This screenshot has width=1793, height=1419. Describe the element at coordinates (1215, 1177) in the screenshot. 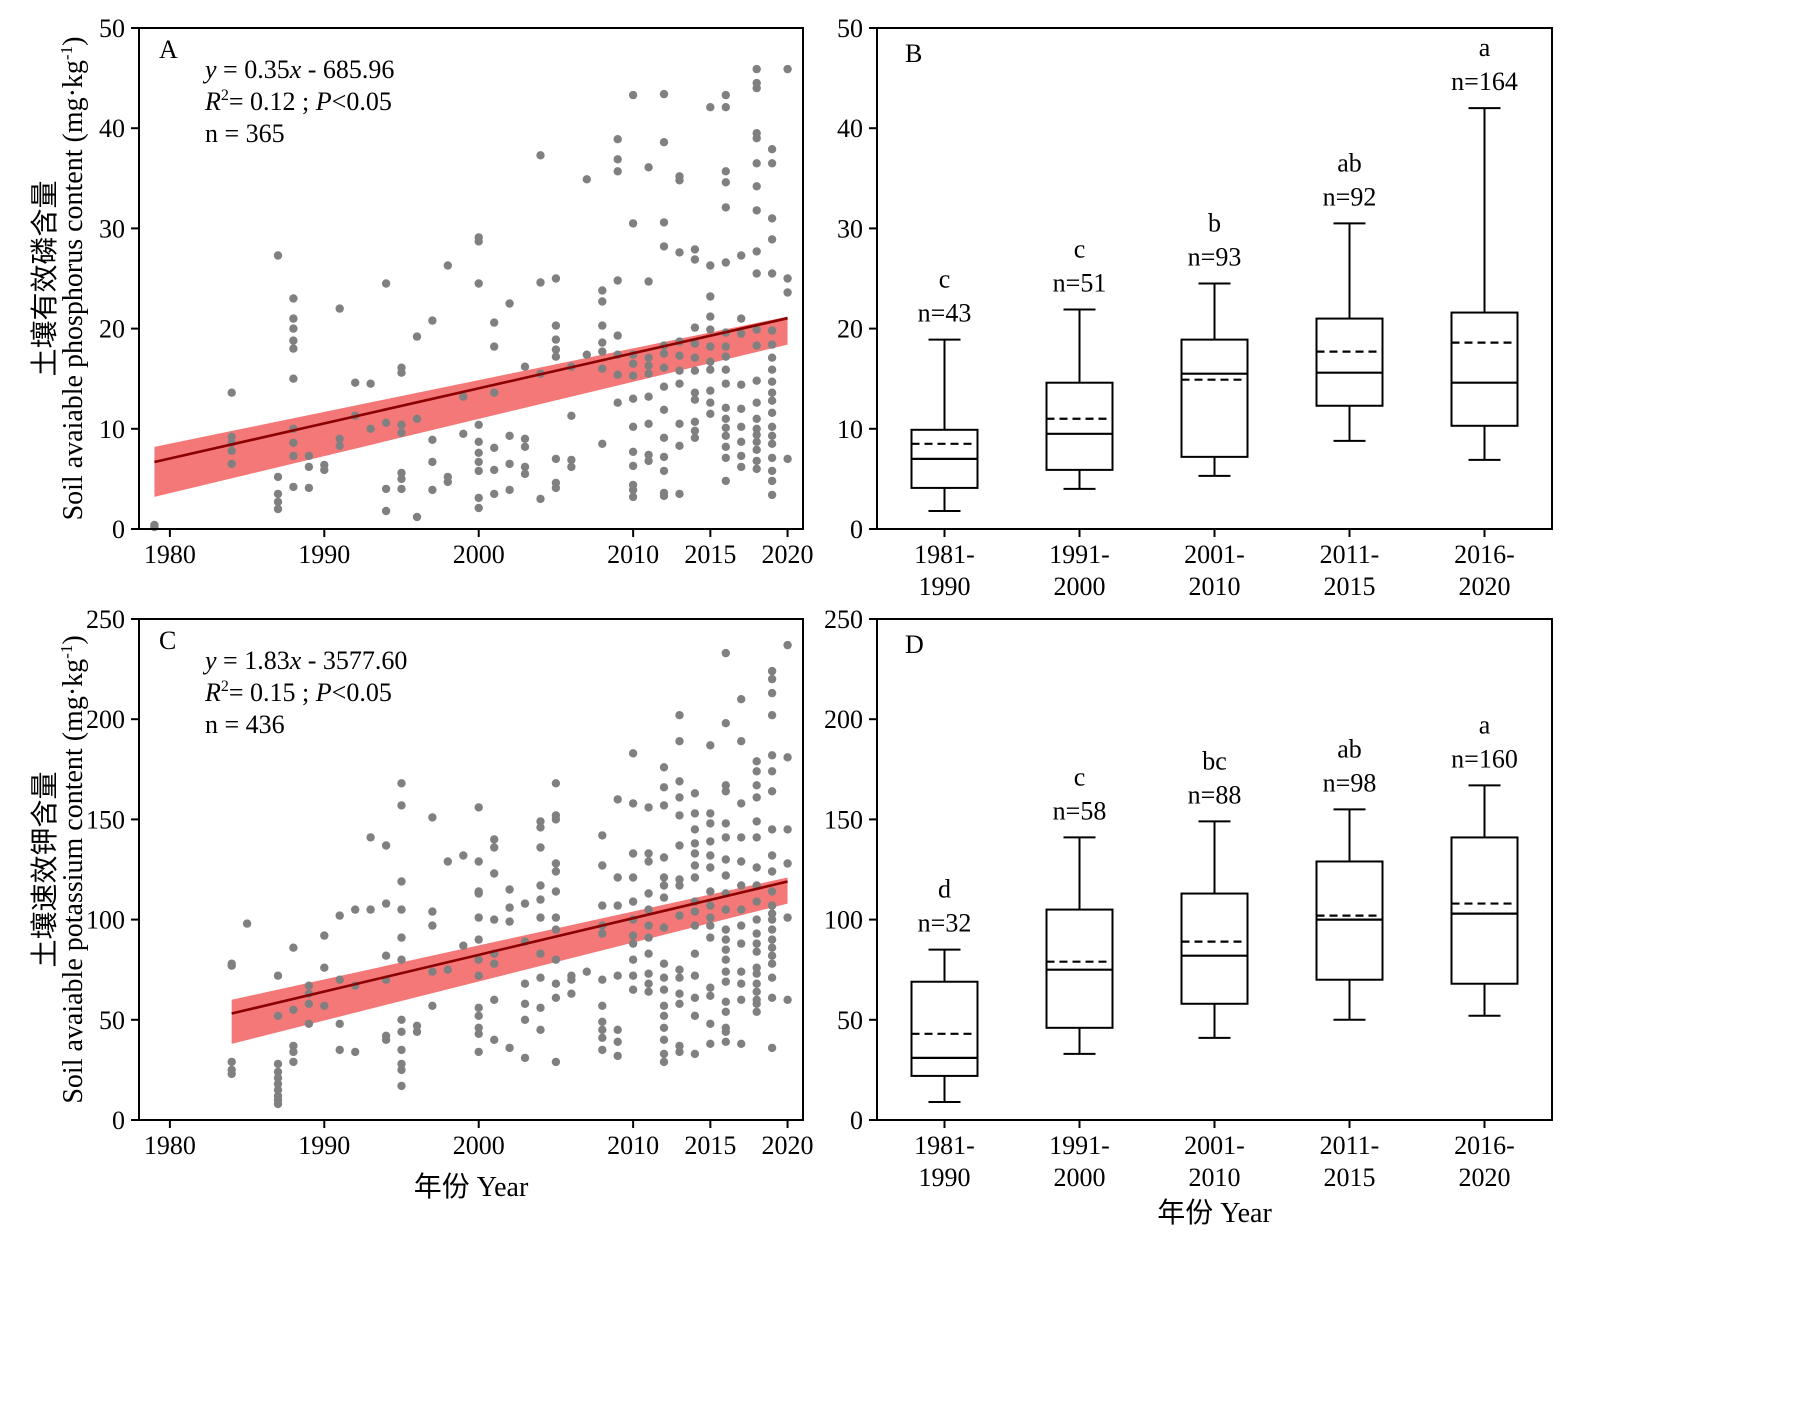

I see `x-tick-label-bottom: 2010` at that location.